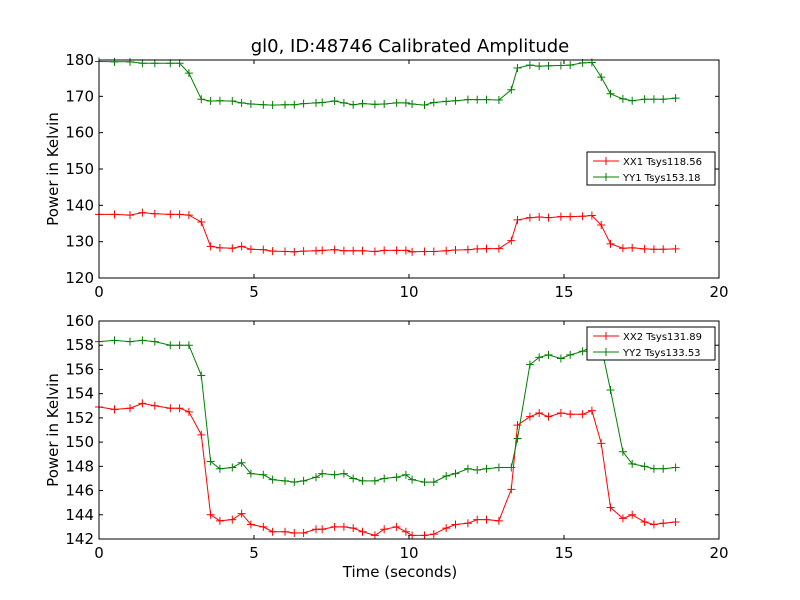  I want to click on top-legend-label: YY1 Tsys153.18, so click(661, 178).